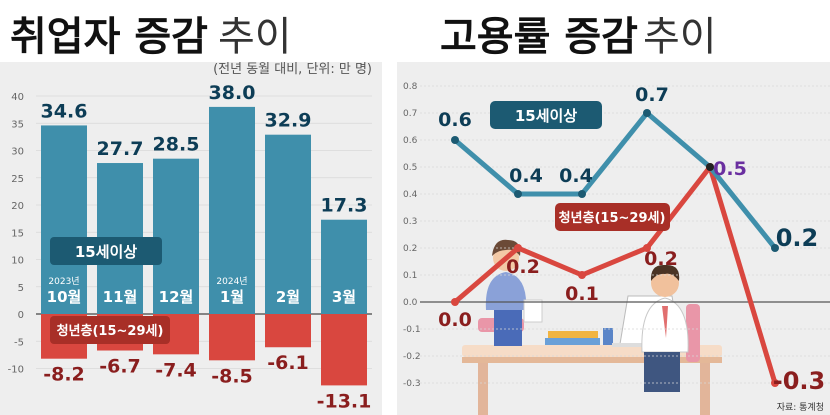 This screenshot has width=830, height=415. What do you see at coordinates (410, 276) in the screenshot?
I see `line-ytick-label: 0.1` at bounding box center [410, 276].